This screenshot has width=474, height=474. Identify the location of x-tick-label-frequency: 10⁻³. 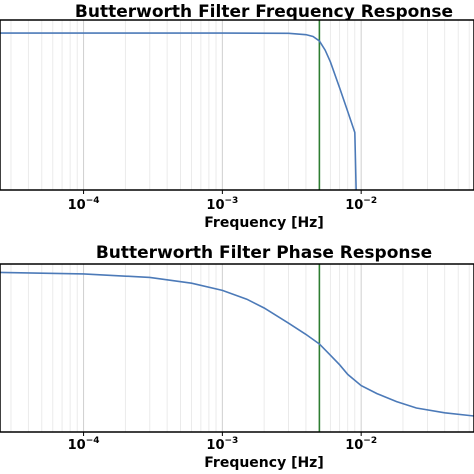
(222, 204).